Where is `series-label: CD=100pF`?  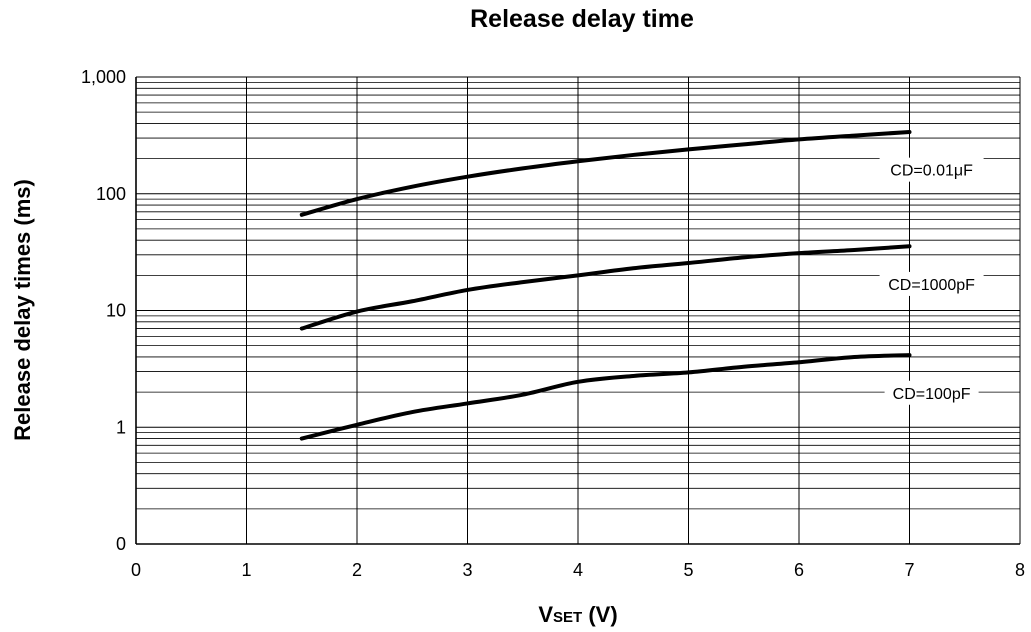
series-label: CD=100pF is located at coordinates (932, 394).